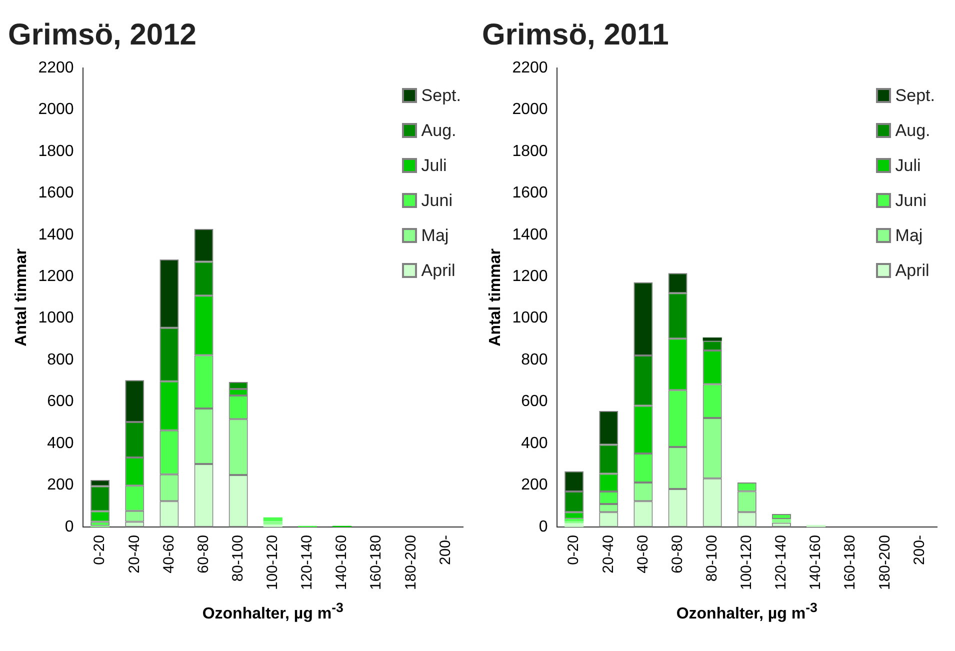 The image size is (955, 651). Describe the element at coordinates (102, 35) in the screenshot. I see `chart-title: Grimsö, 2012` at that location.